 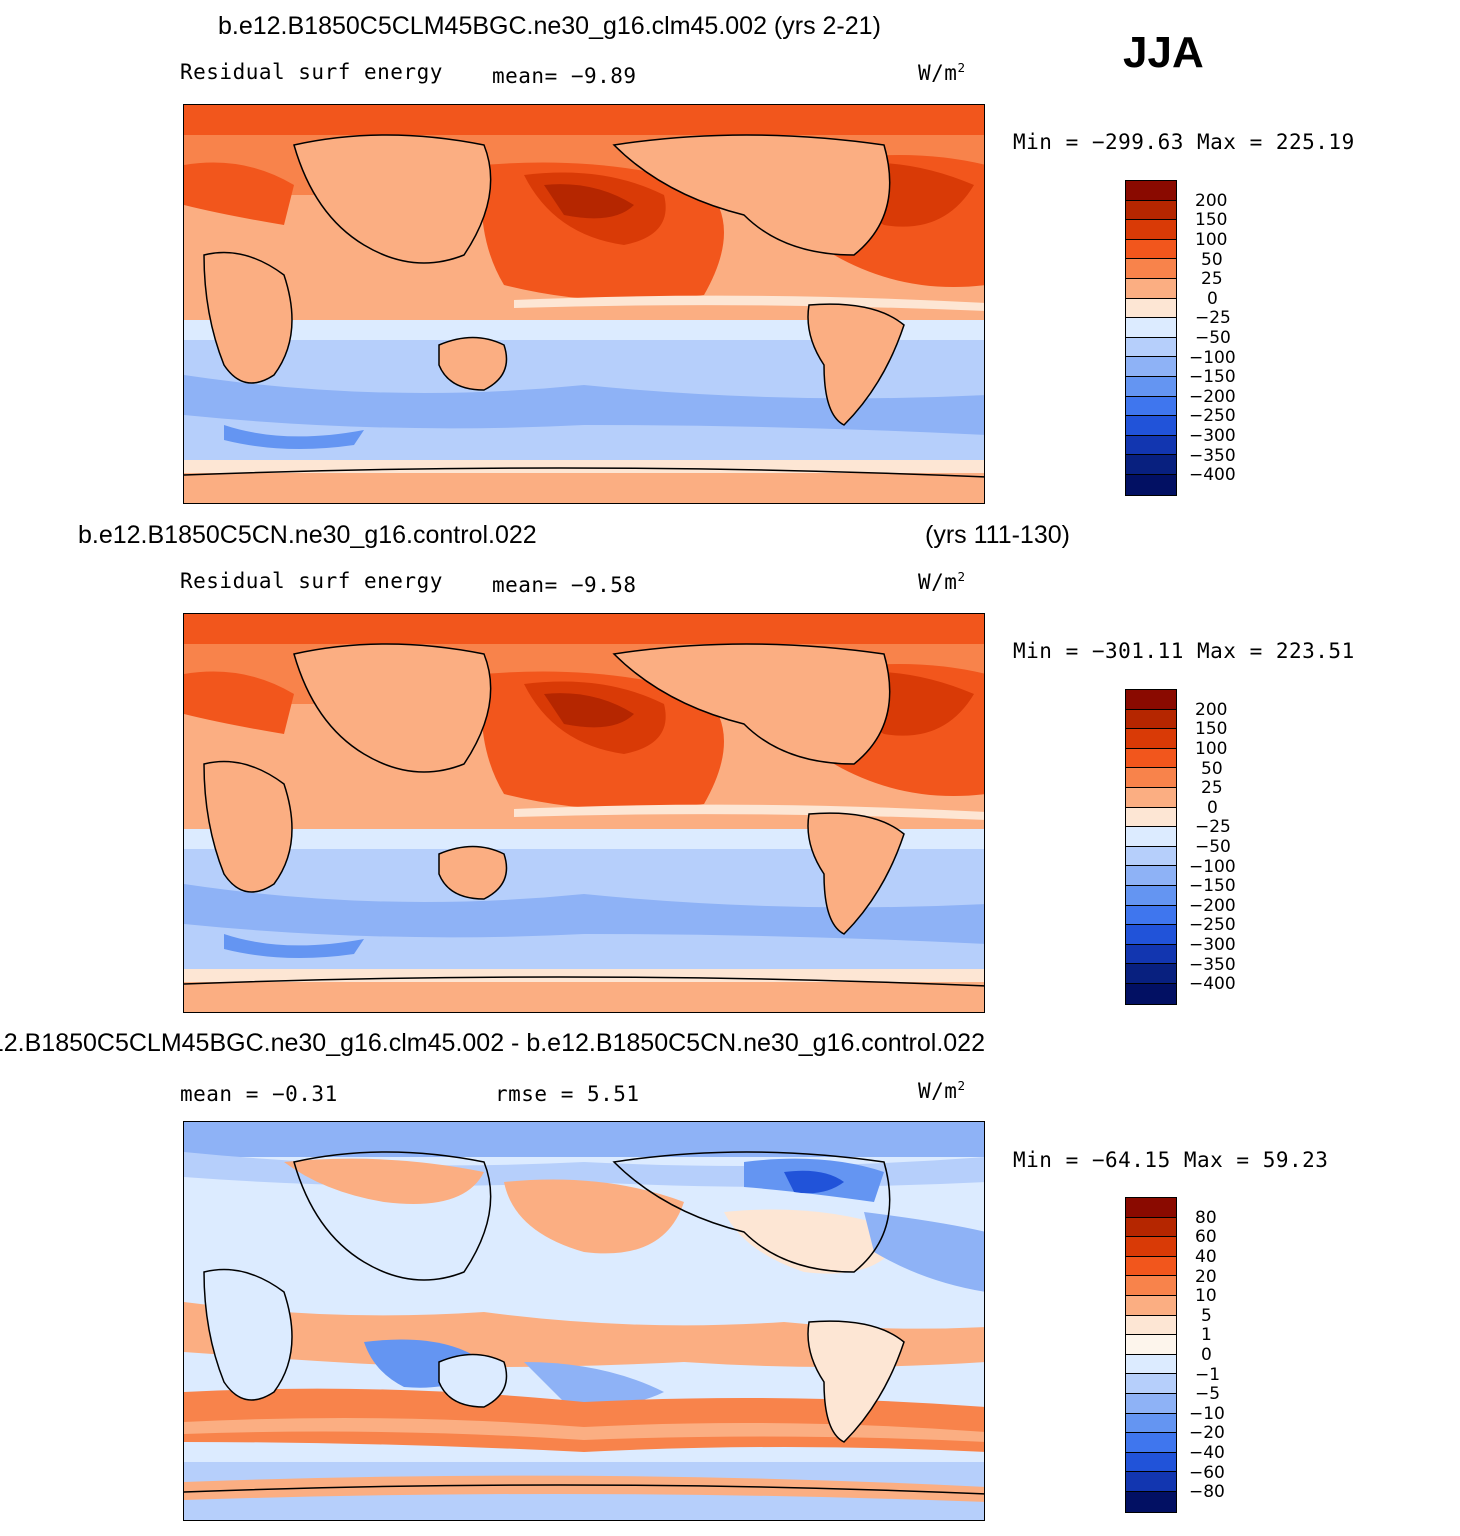 I want to click on panel2-colorbar, so click(x=1151, y=847).